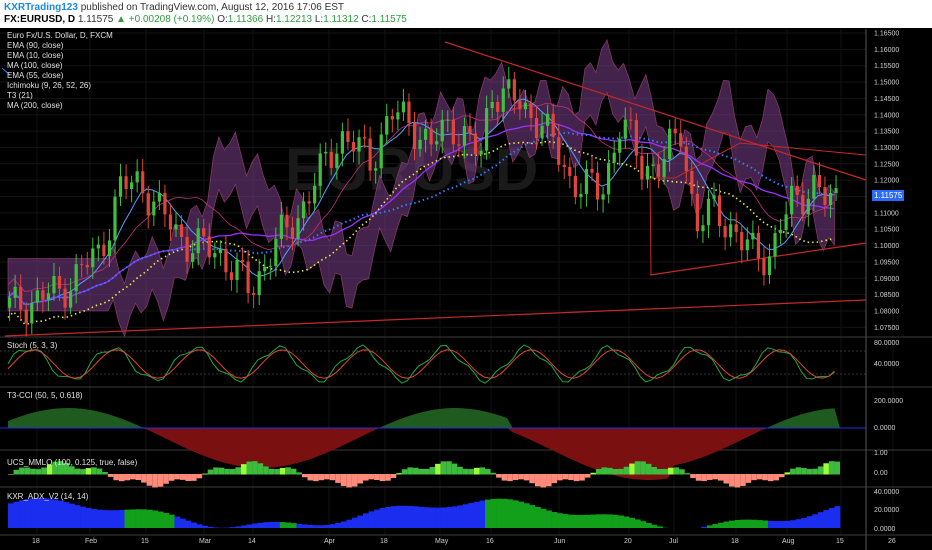 The image size is (932, 550). What do you see at coordinates (121, 19) in the screenshot?
I see `up-arrow-icon: ▲` at bounding box center [121, 19].